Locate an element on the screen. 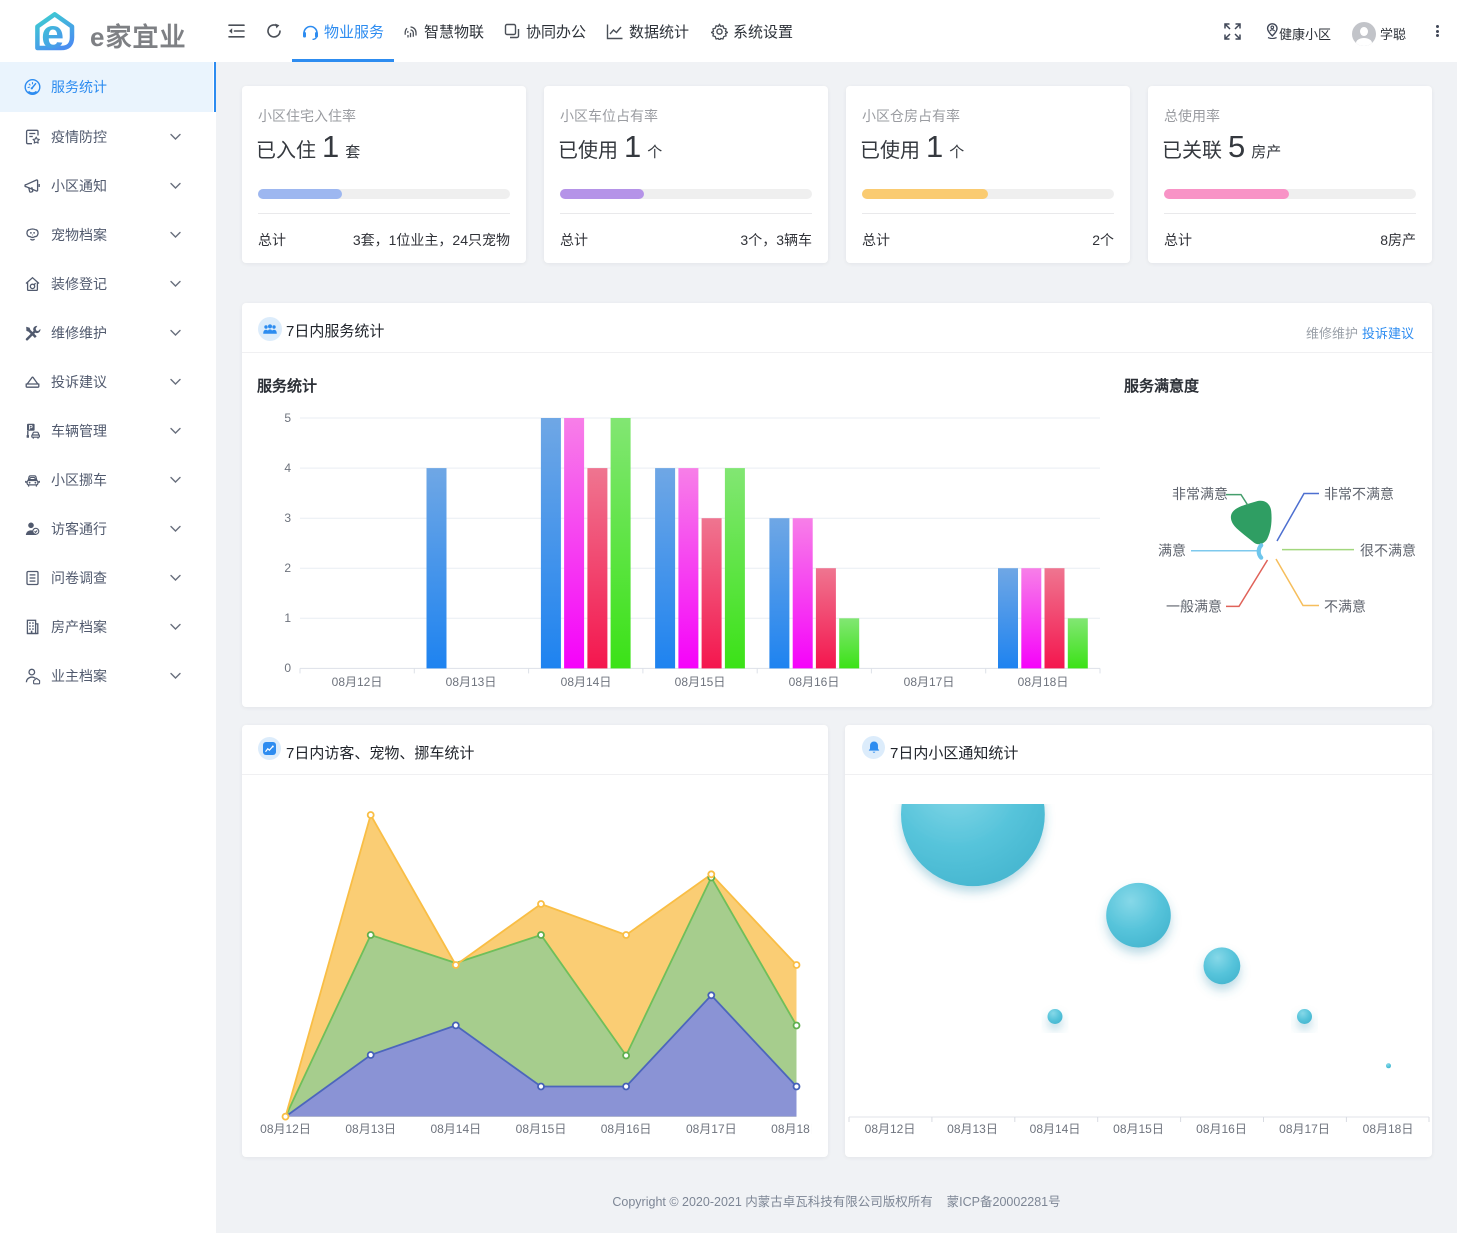 This screenshot has height=1233, width=1457. svg-text: 2 is located at coordinates (287, 568).